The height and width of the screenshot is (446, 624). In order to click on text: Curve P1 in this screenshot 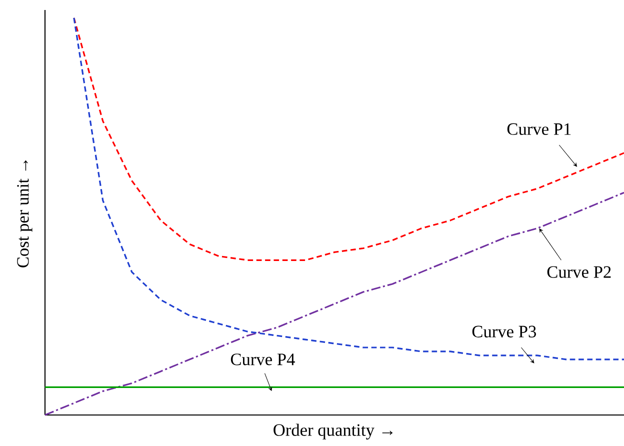, I will do `click(539, 129)`.